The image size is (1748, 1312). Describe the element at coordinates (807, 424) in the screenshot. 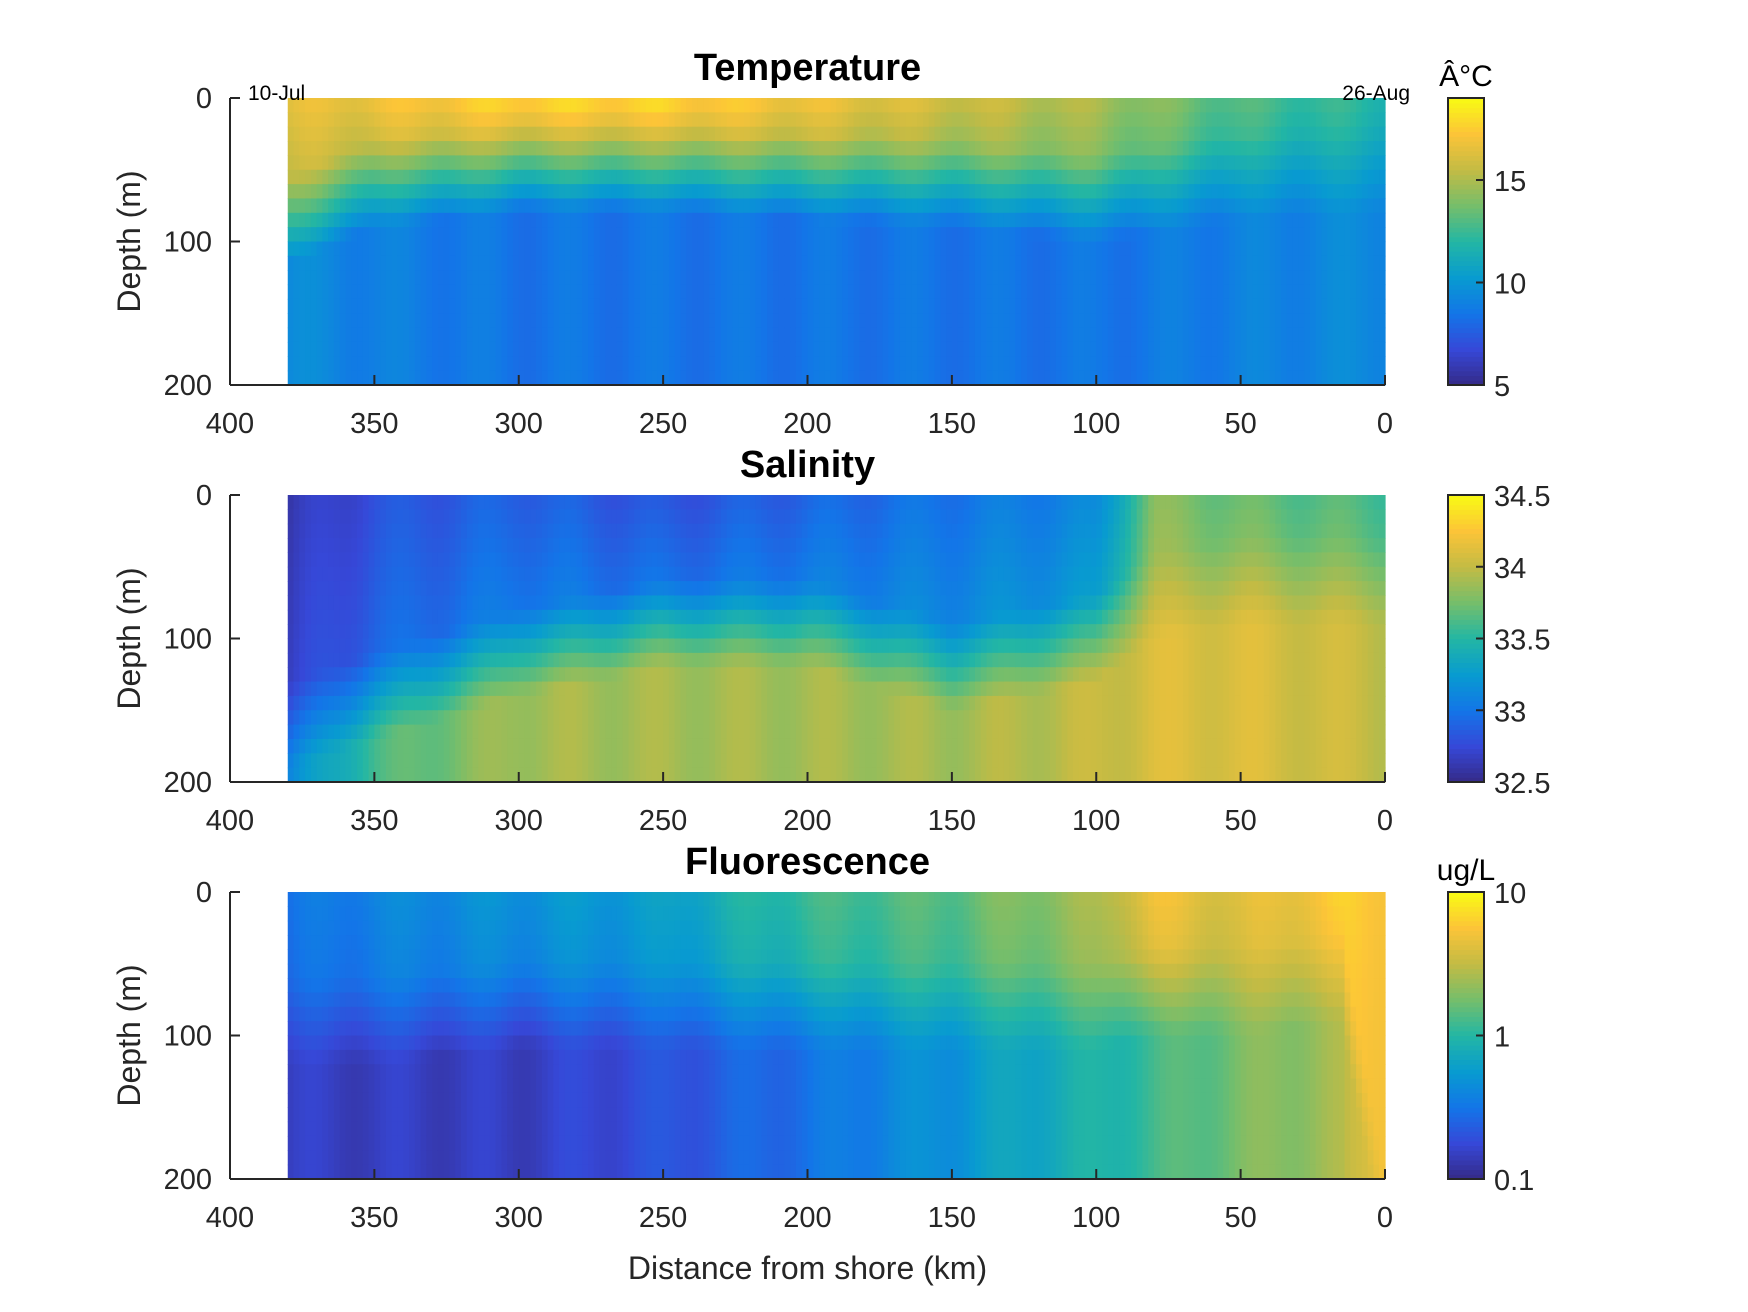

I see `x-tick-label: 200` at that location.